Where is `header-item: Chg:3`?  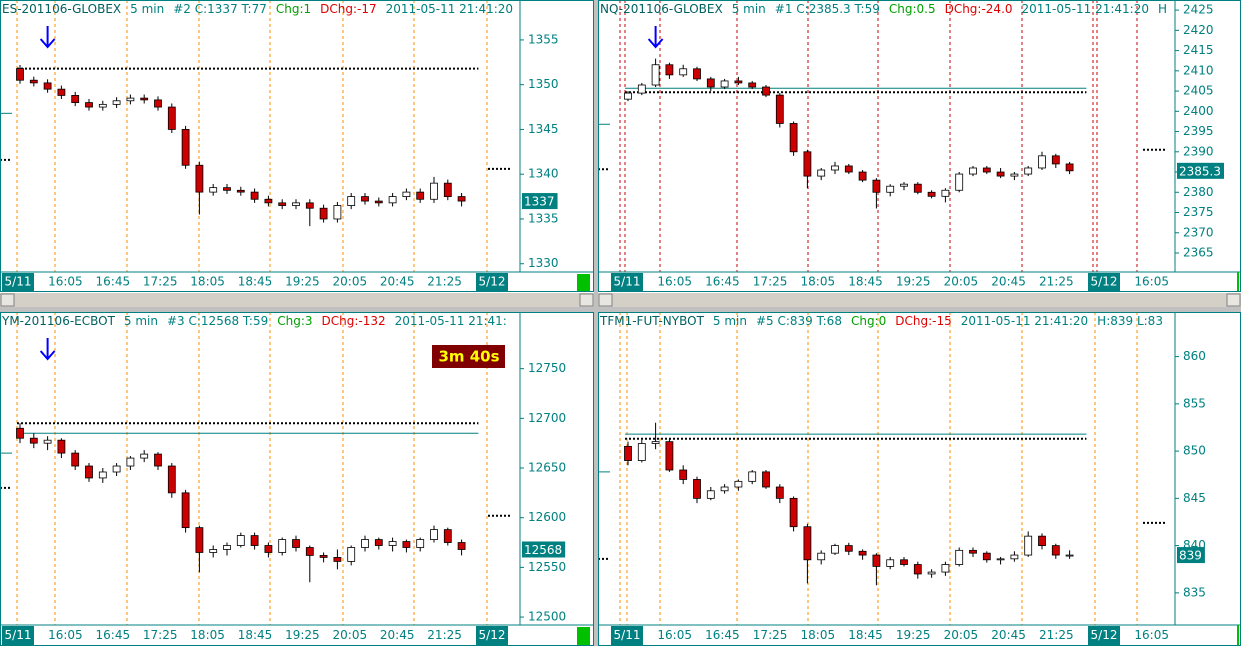
header-item: Chg:3 is located at coordinates (294, 321).